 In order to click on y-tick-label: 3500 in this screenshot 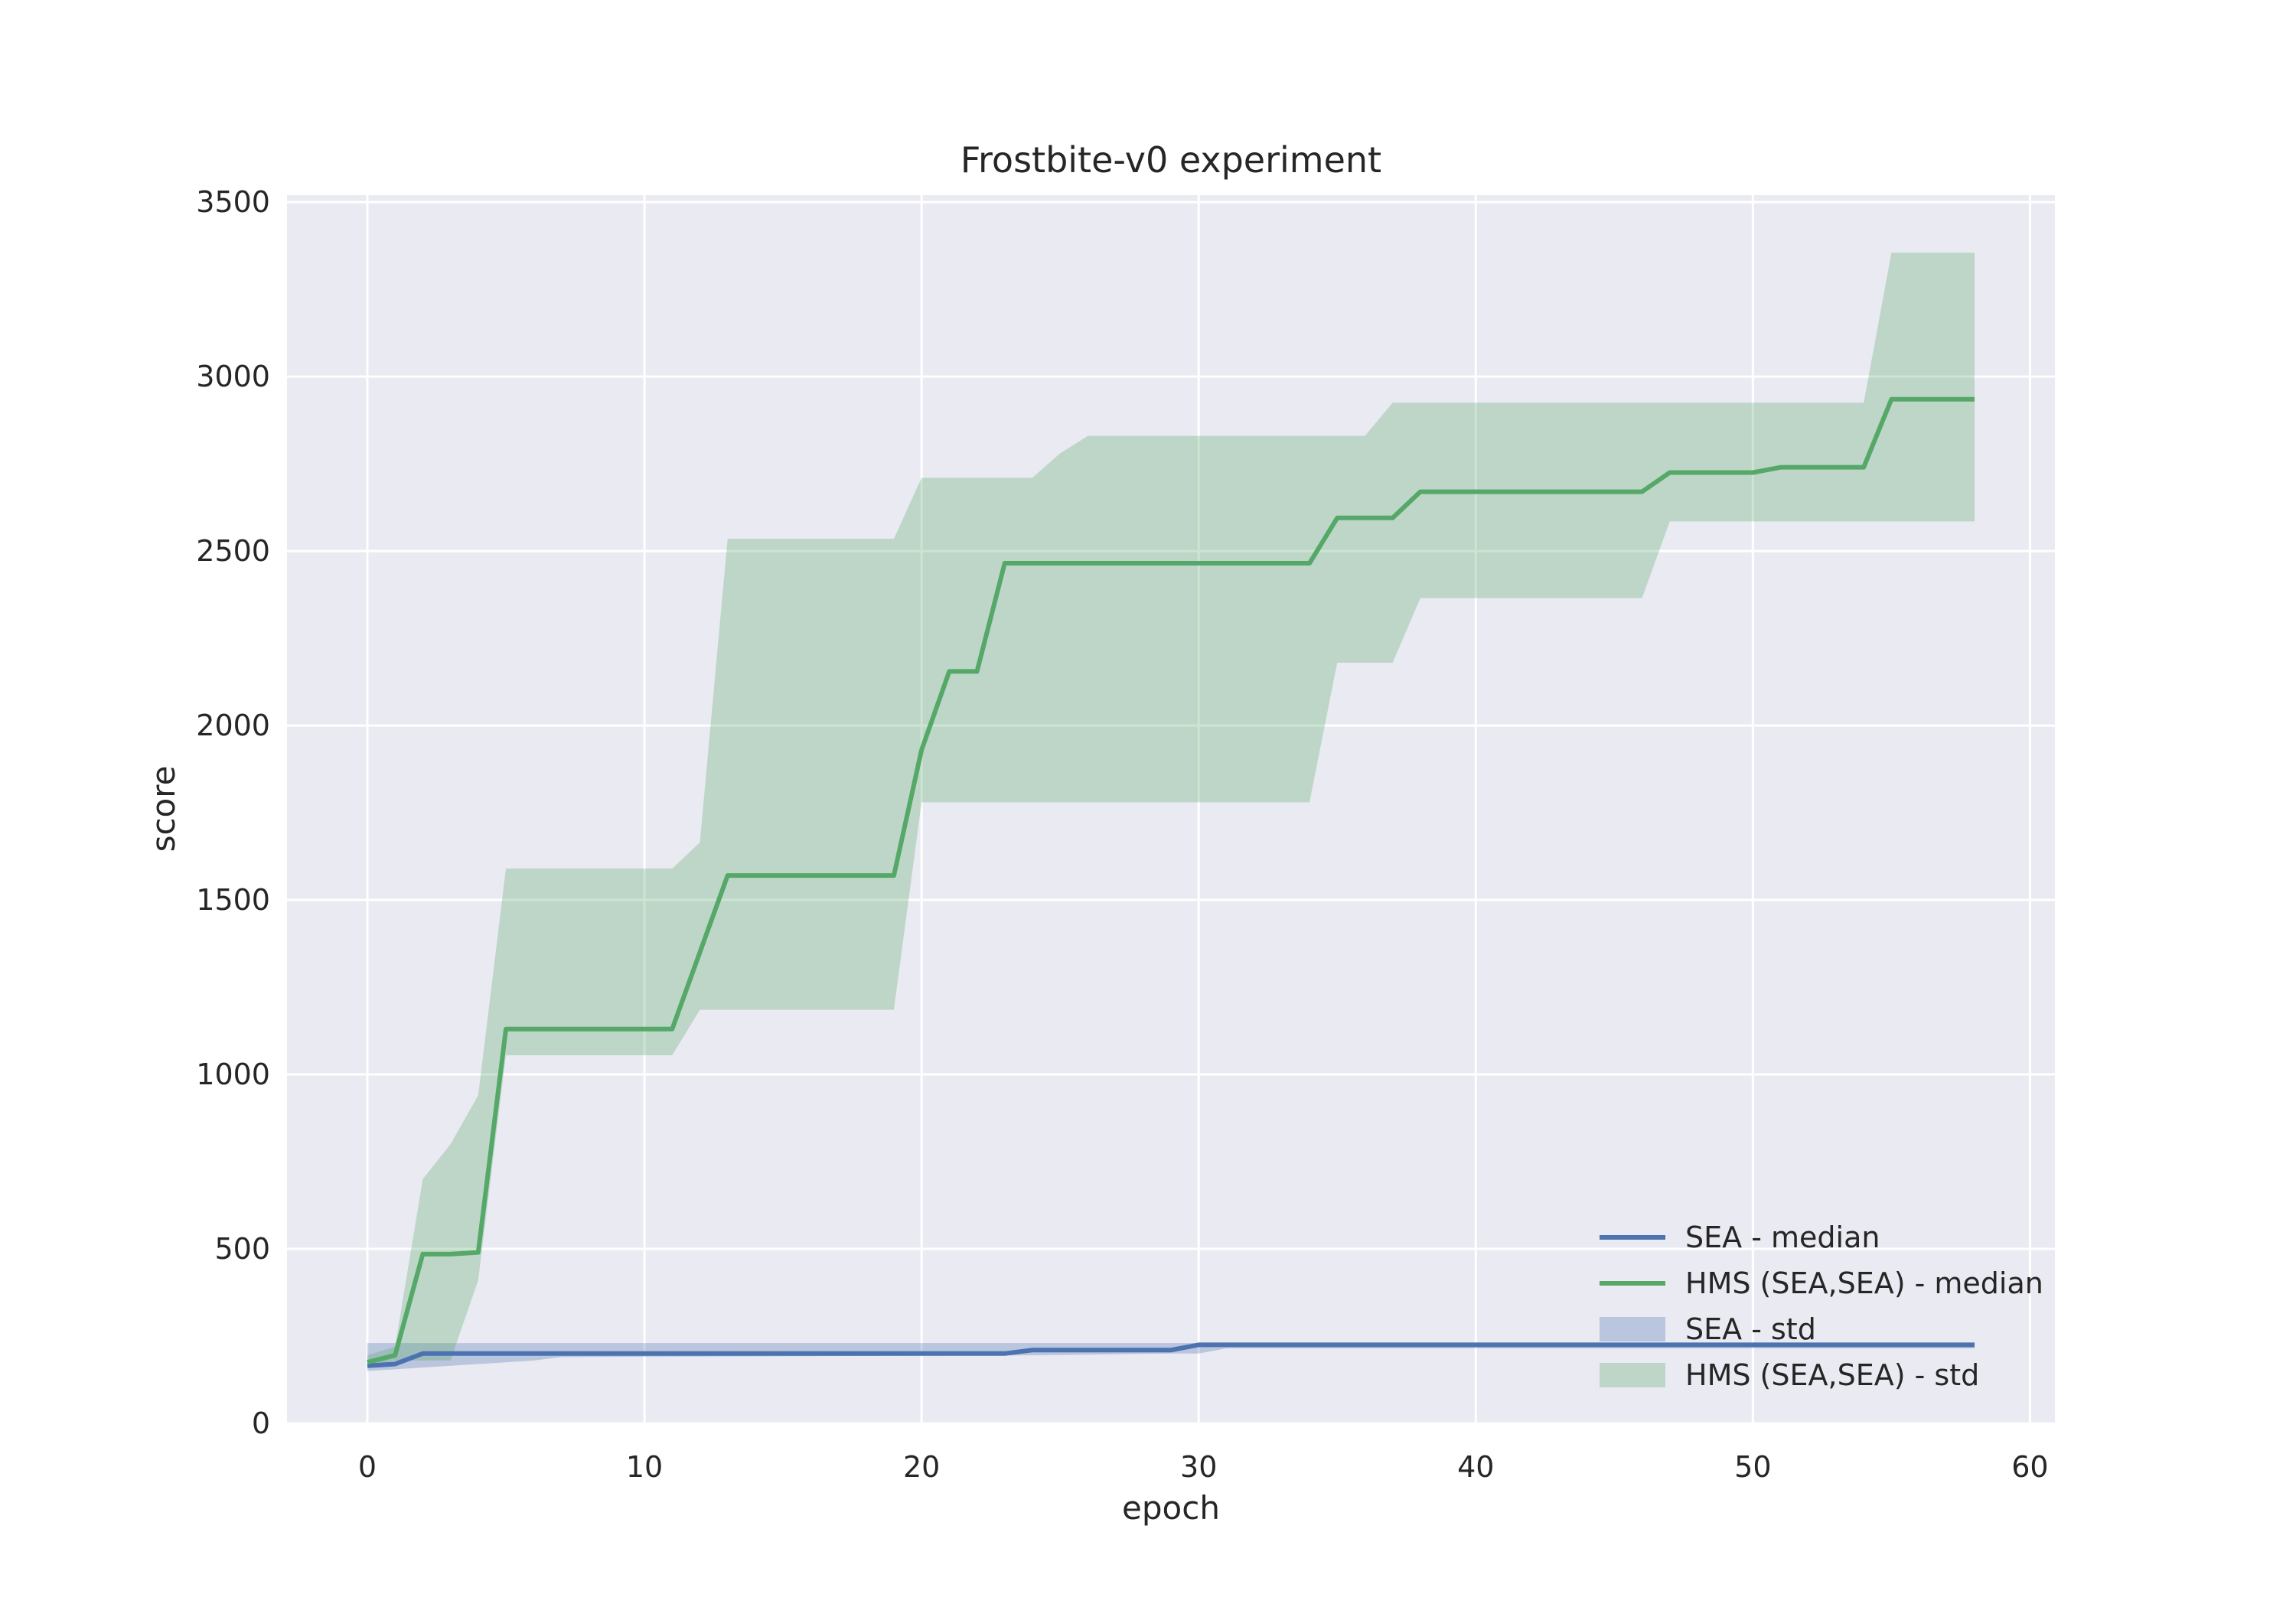, I will do `click(233, 202)`.